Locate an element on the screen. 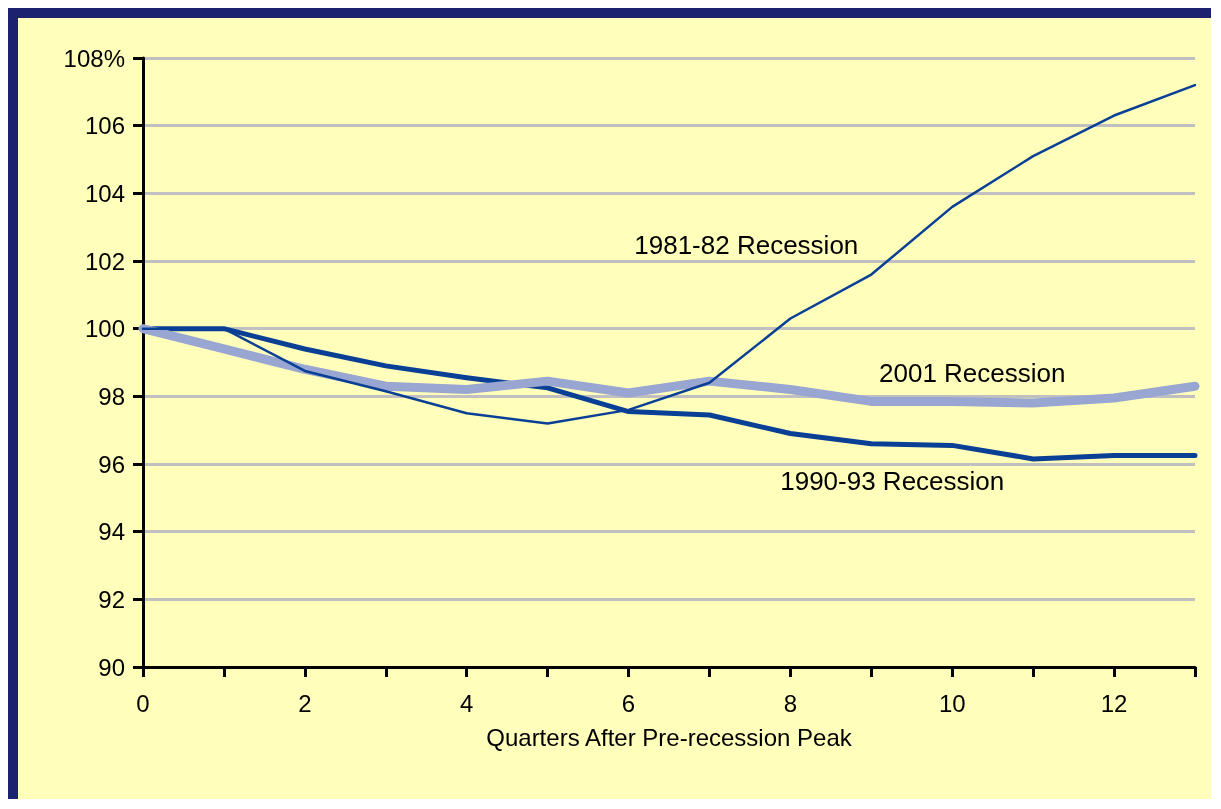  x-tick-label: 12 is located at coordinates (1114, 703).